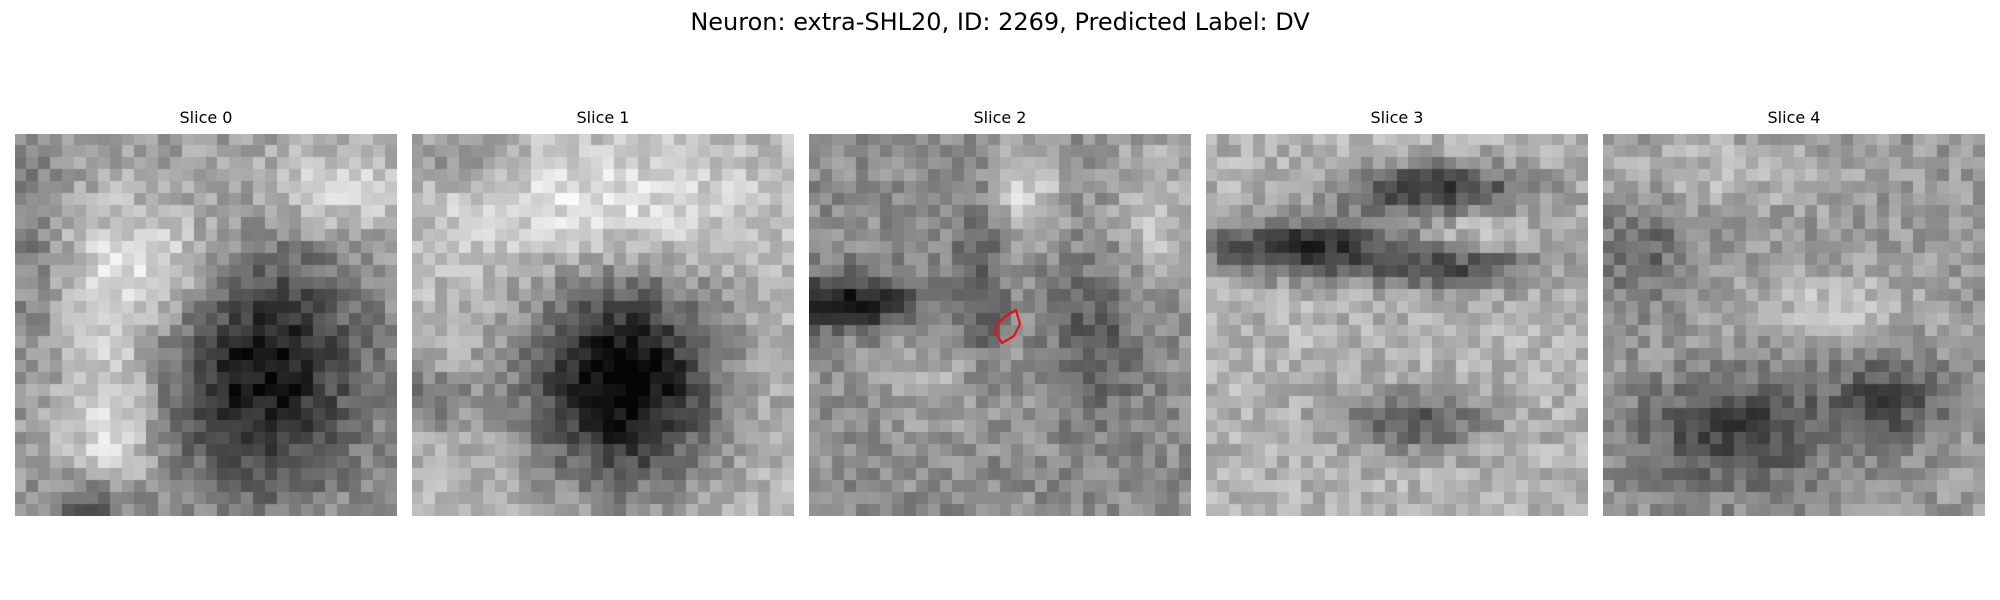 This screenshot has height=600, width=2000. I want to click on slice-panel-1: Slice 1, so click(603, 312).